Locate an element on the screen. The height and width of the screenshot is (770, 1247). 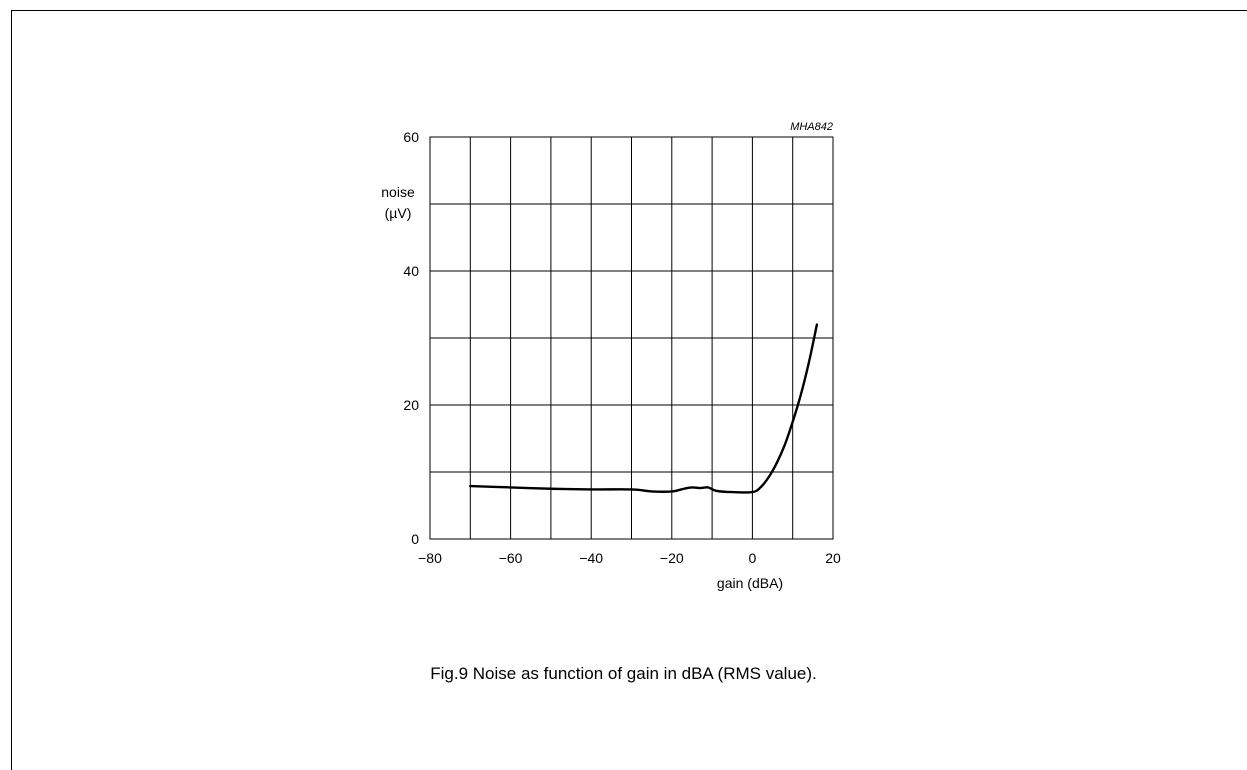
y-axis-label-line-1: noise is located at coordinates (398, 192).